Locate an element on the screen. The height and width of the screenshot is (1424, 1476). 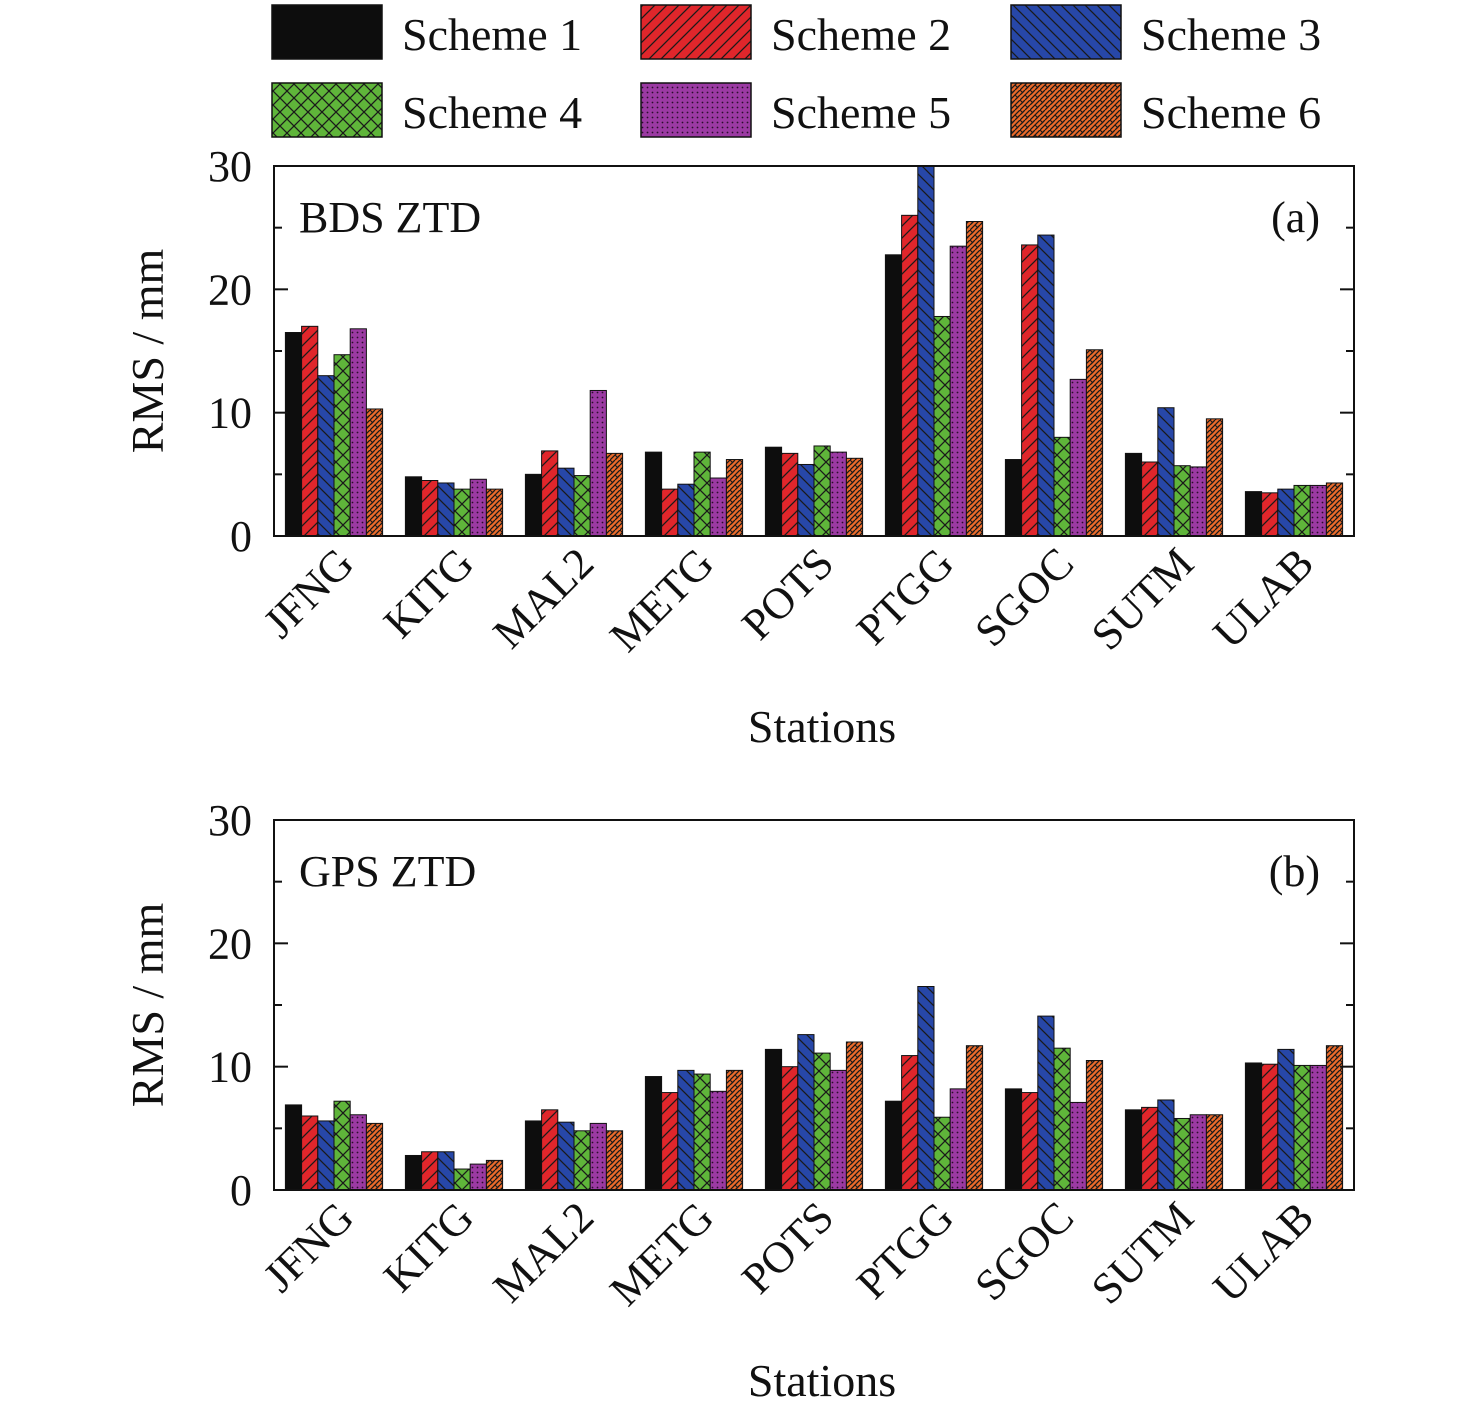
x-category-label-mal2: MAL2 is located at coordinates (543, 597).